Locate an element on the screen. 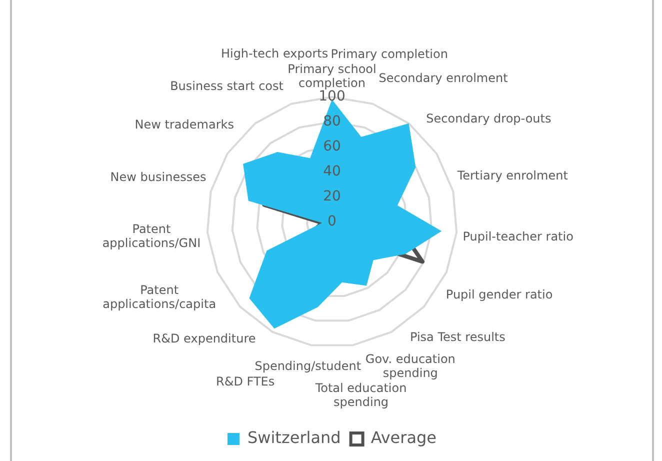 This screenshot has height=461, width=662. spoke-label: Pupil-teacher ratio is located at coordinates (518, 237).